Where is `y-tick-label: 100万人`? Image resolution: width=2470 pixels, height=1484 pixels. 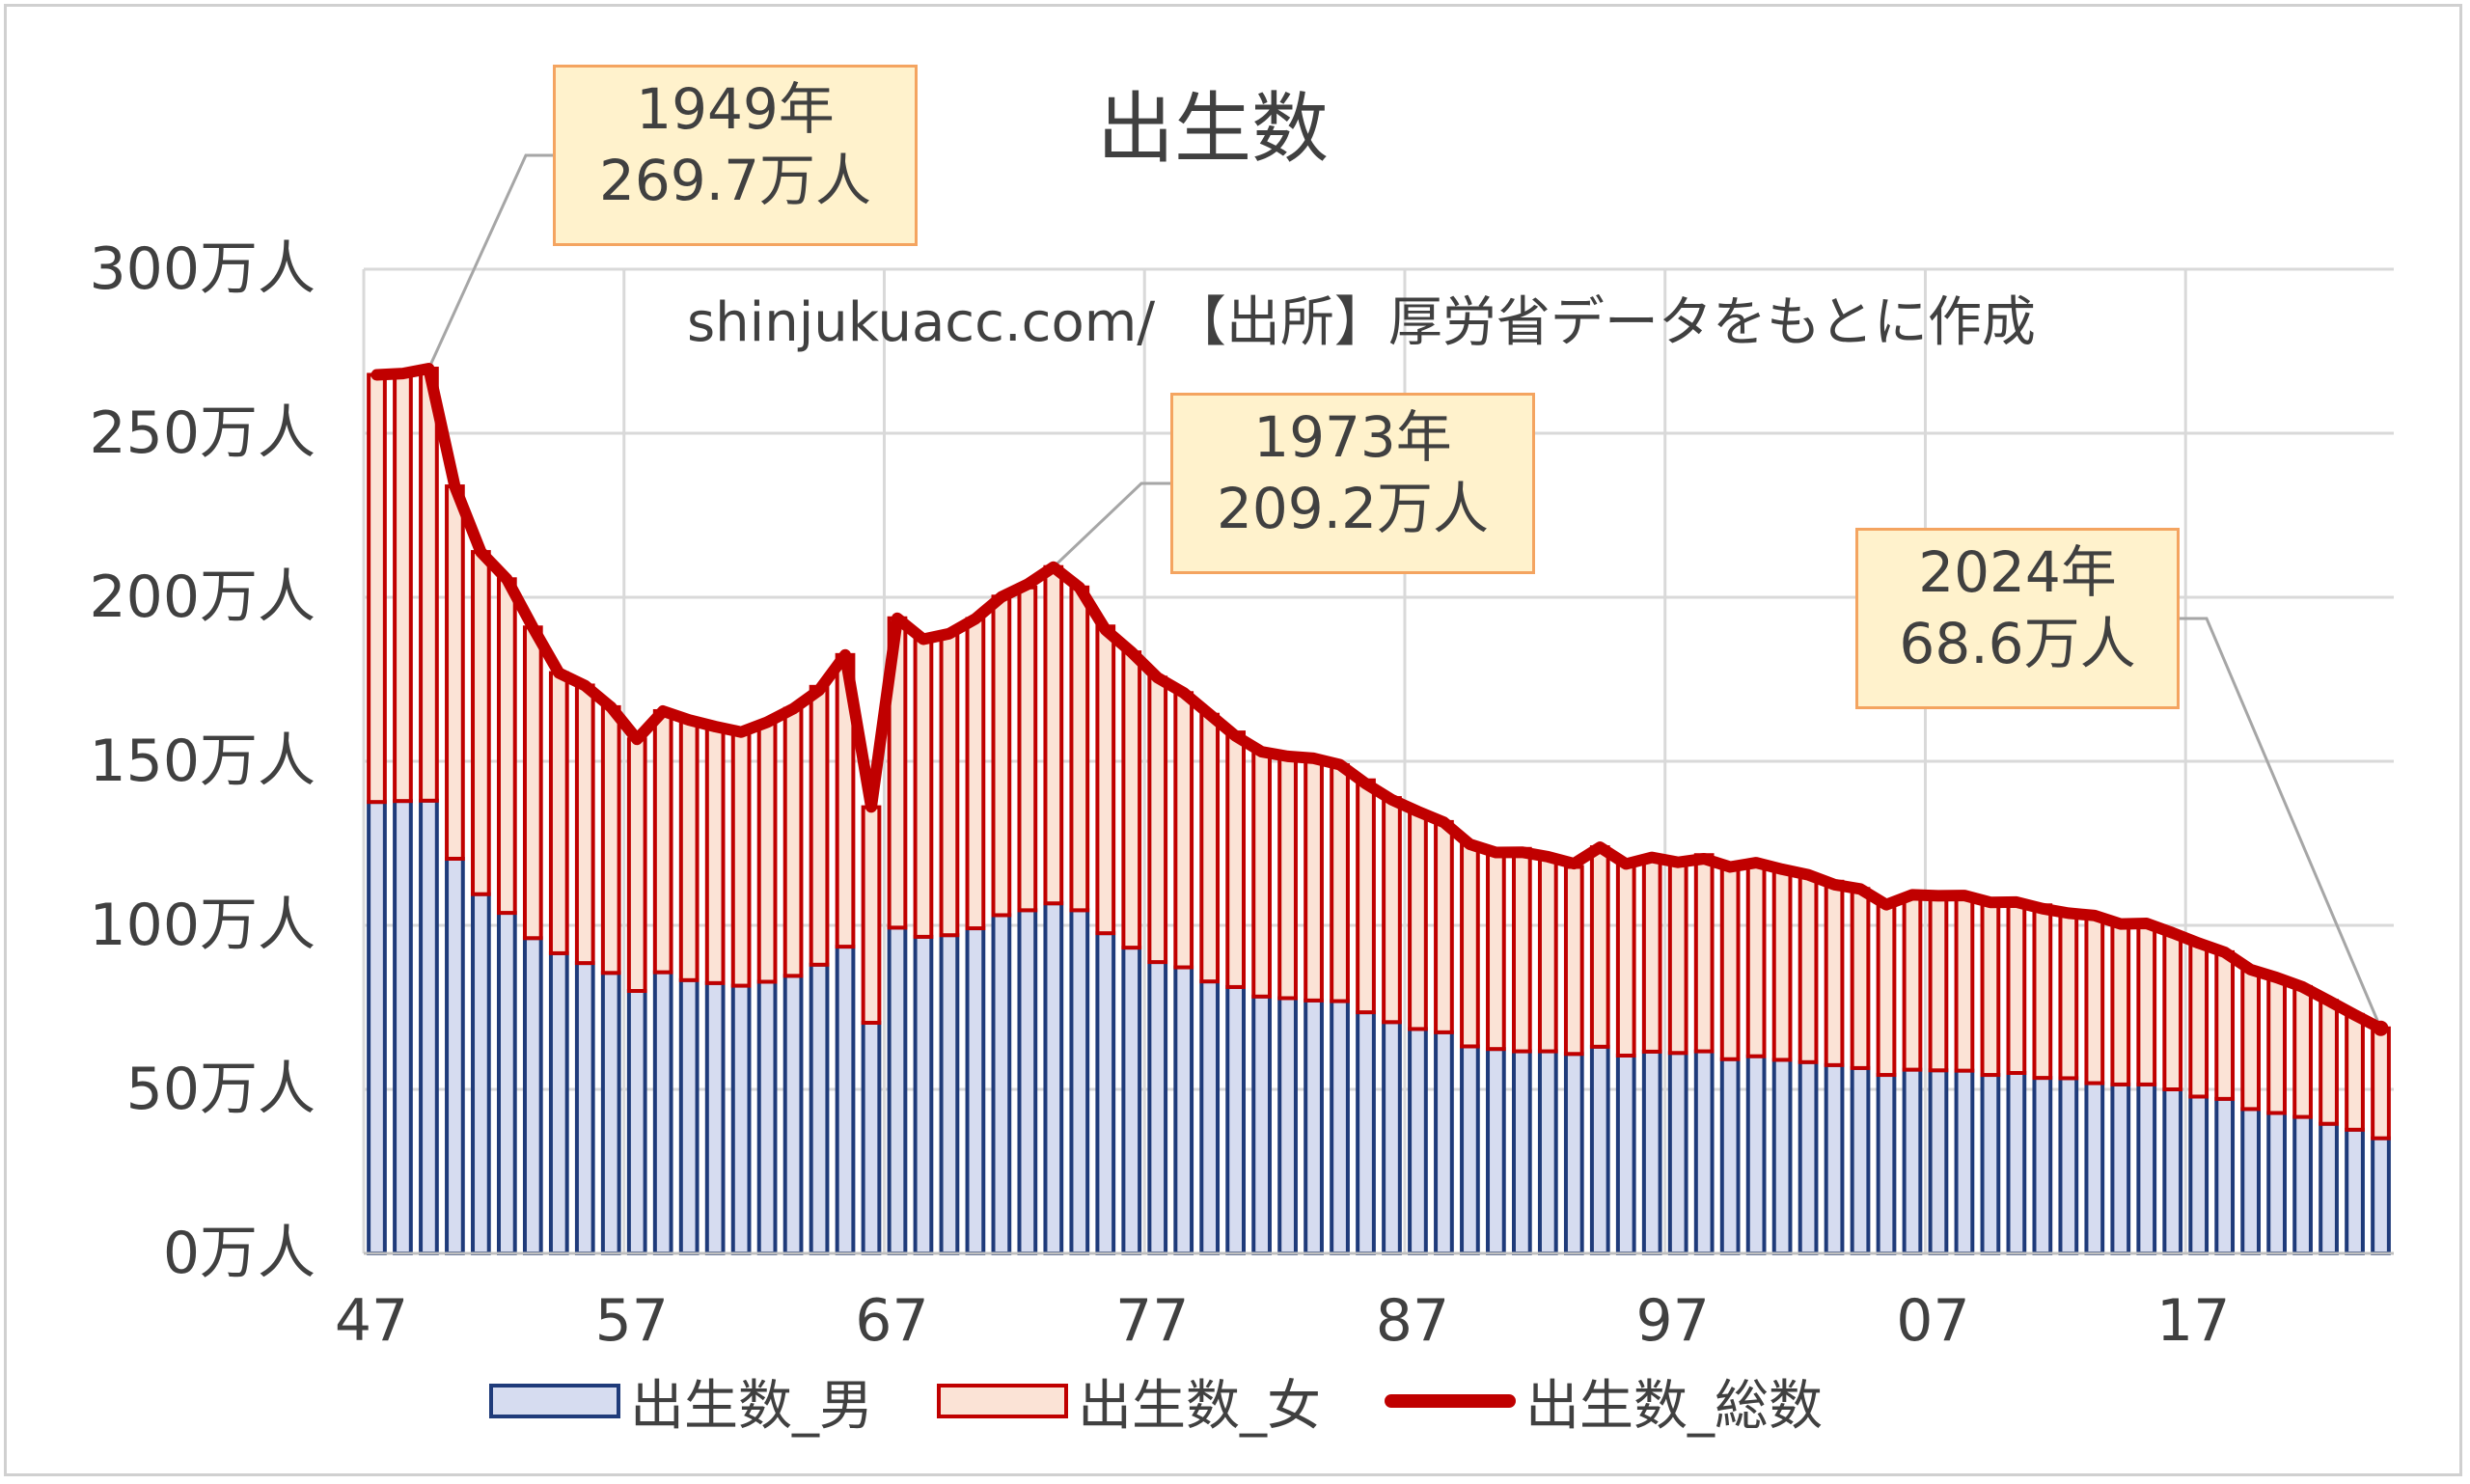
y-tick-label: 100万人 is located at coordinates (202, 925).